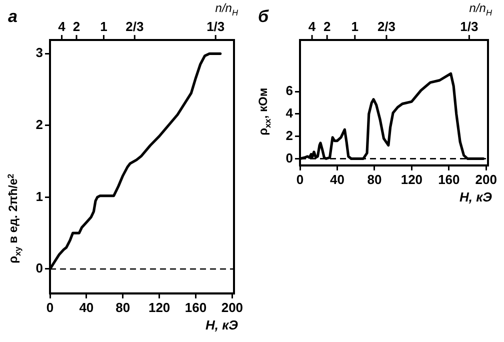 The width and height of the screenshot is (504, 342). I want to click on y-tick-label: 3, so click(39, 52).